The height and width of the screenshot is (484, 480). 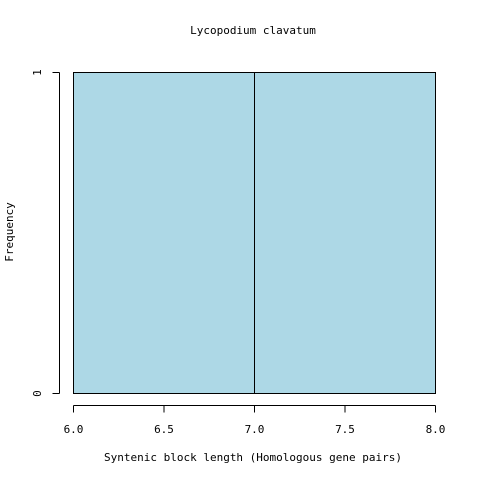 I want to click on y-axis-label: Frequency, so click(x=9, y=232).